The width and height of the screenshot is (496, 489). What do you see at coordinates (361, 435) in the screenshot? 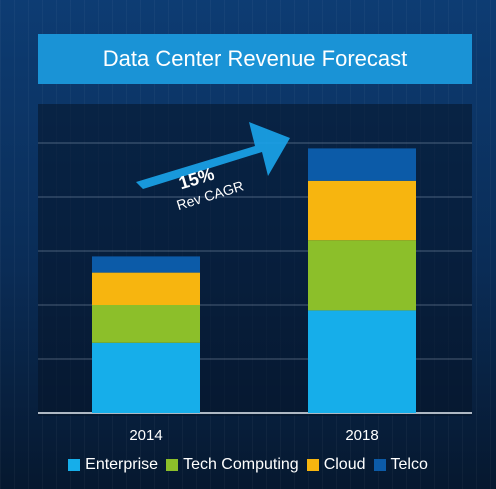
I see `x-tick-label: 2018` at bounding box center [361, 435].